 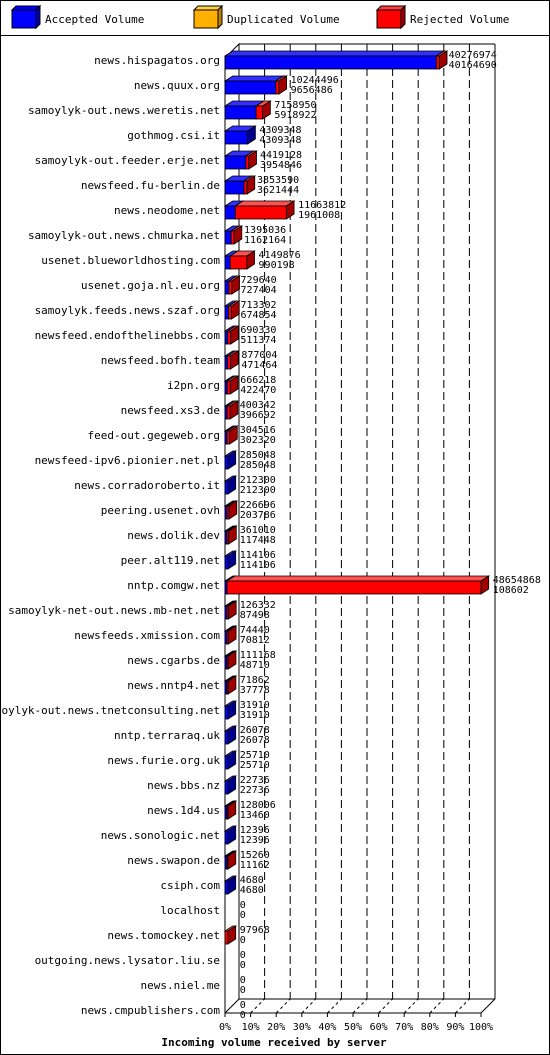 I want to click on value-total: 1395036, so click(x=265, y=230).